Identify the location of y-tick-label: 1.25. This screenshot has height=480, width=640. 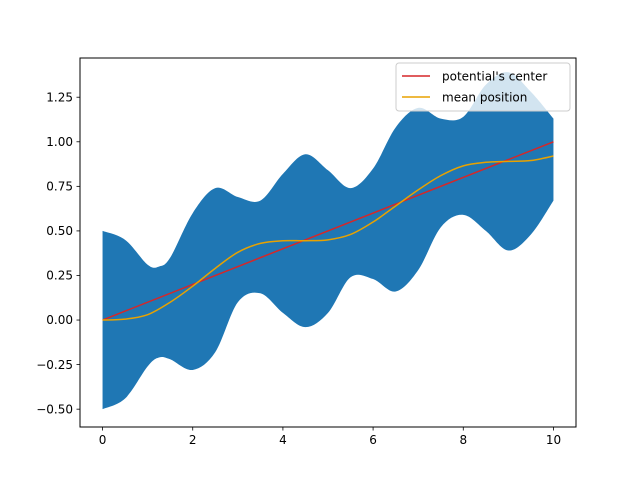
(59, 97).